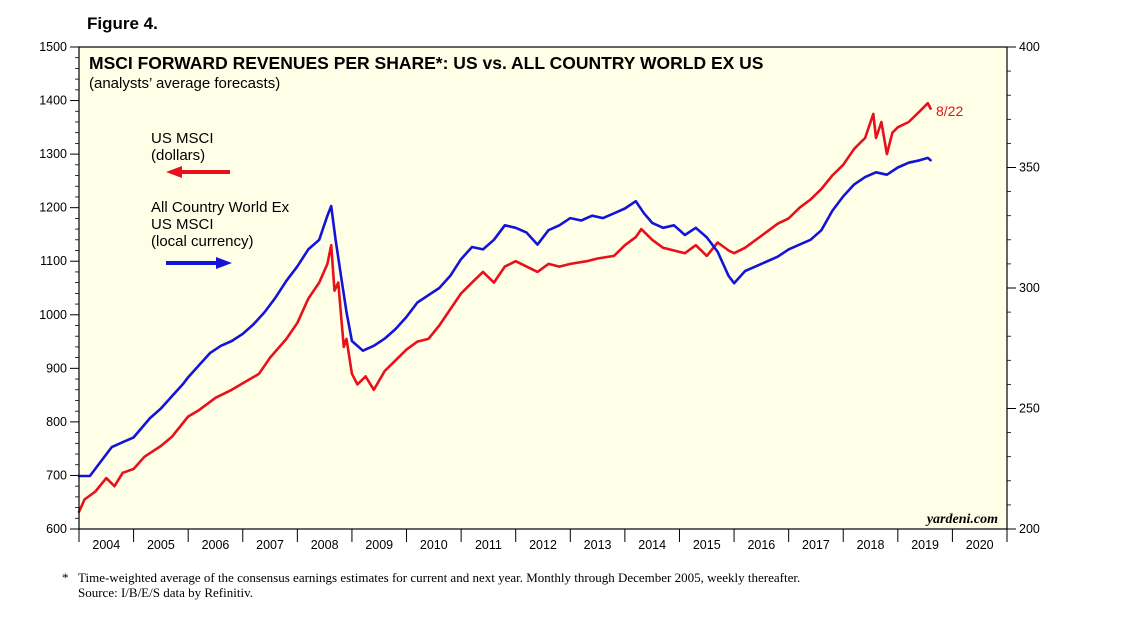 This screenshot has height=621, width=1138. Describe the element at coordinates (224, 263) in the screenshot. I see `legend-arrow-head-acwx` at that location.